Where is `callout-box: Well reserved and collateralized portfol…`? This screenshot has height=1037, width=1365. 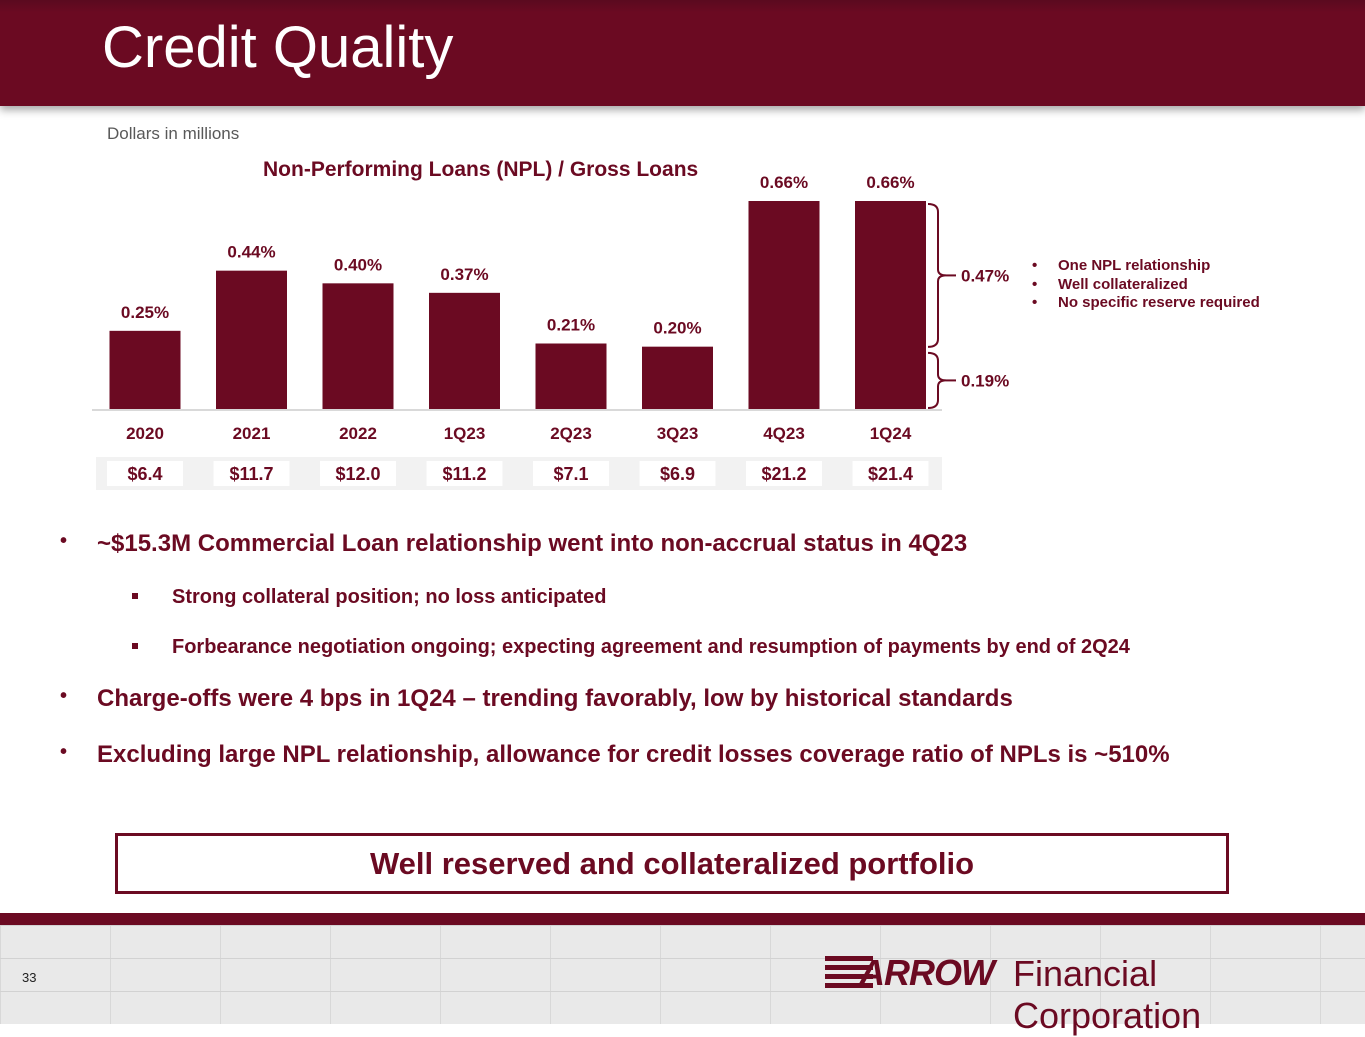 callout-box: Well reserved and collateralized portfol… is located at coordinates (672, 863).